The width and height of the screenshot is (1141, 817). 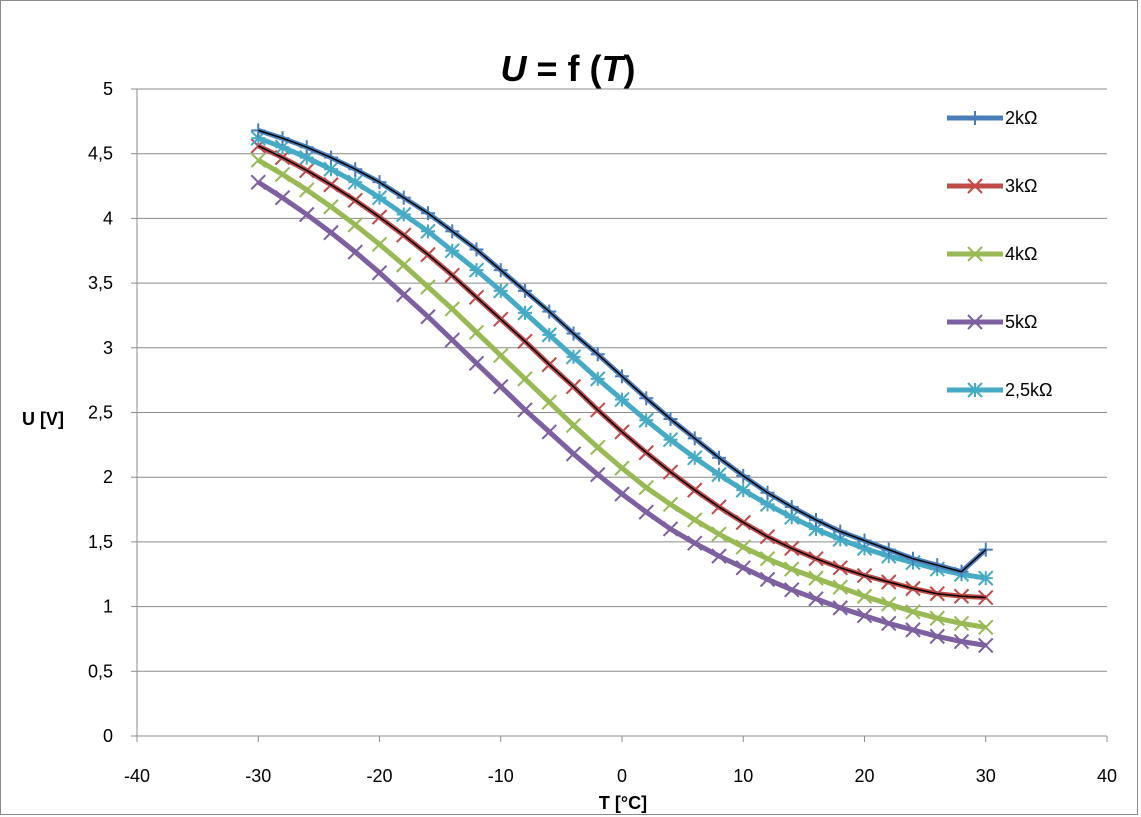 I want to click on x-tick-labels: -40 -30 -20 -10 0 10 20 30 40, so click(x=620, y=776).